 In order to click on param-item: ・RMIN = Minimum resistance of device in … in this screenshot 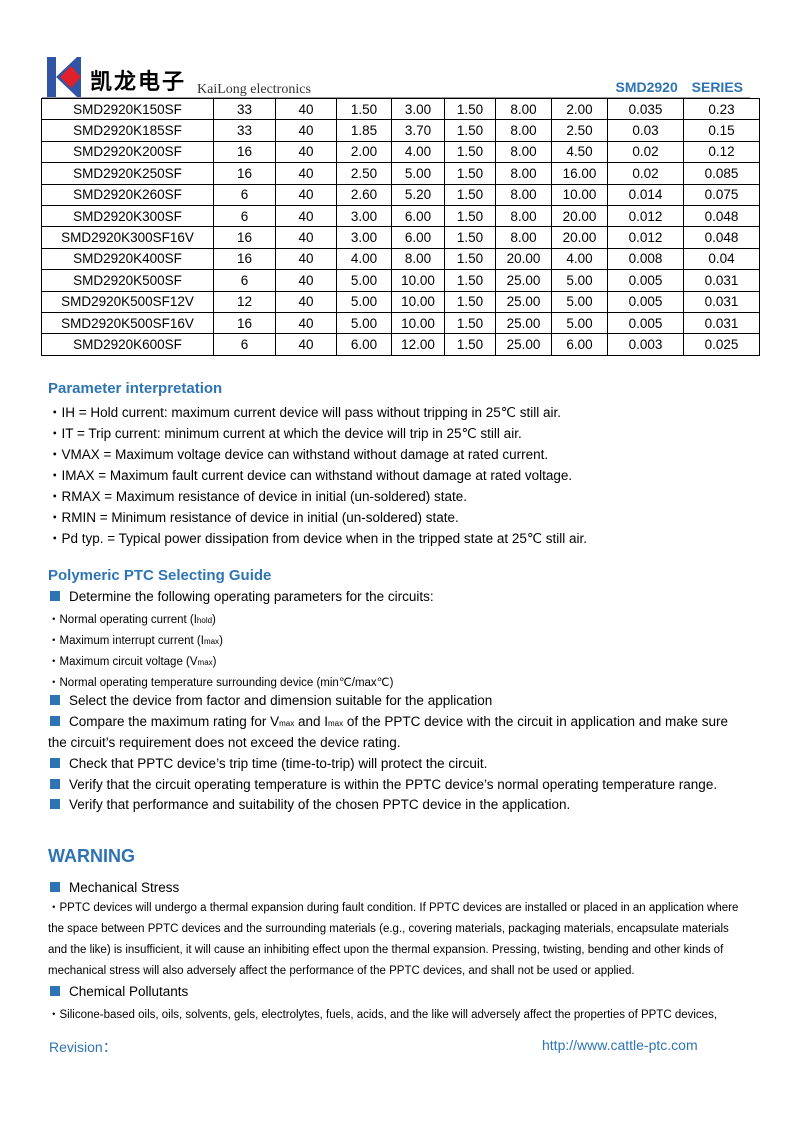, I will do `click(253, 517)`.